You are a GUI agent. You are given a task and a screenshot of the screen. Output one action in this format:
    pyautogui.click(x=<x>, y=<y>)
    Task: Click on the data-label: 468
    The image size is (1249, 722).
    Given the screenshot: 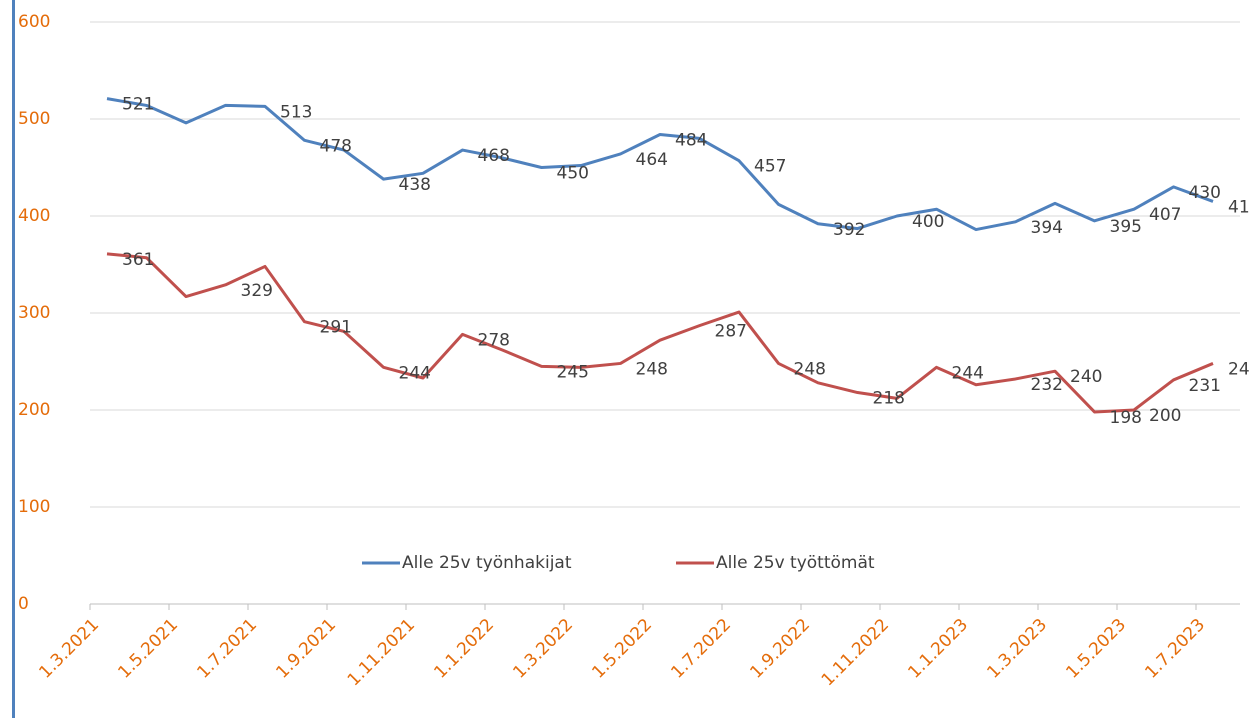 What is the action you would take?
    pyautogui.click(x=494, y=156)
    